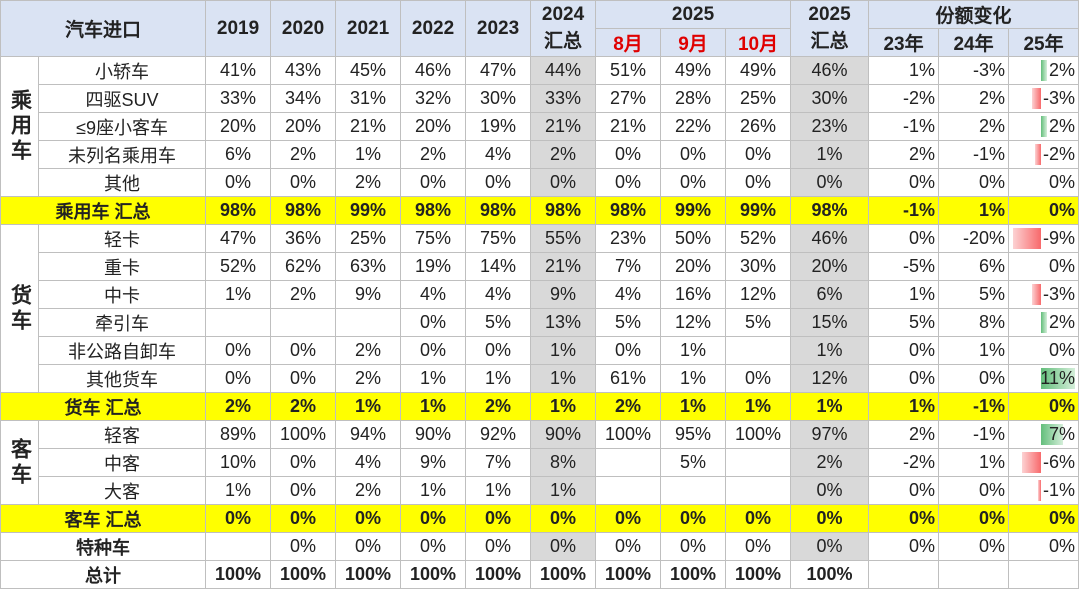 The height and width of the screenshot is (590, 1080). What do you see at coordinates (368, 434) in the screenshot?
I see `share-cell: 94%` at bounding box center [368, 434].